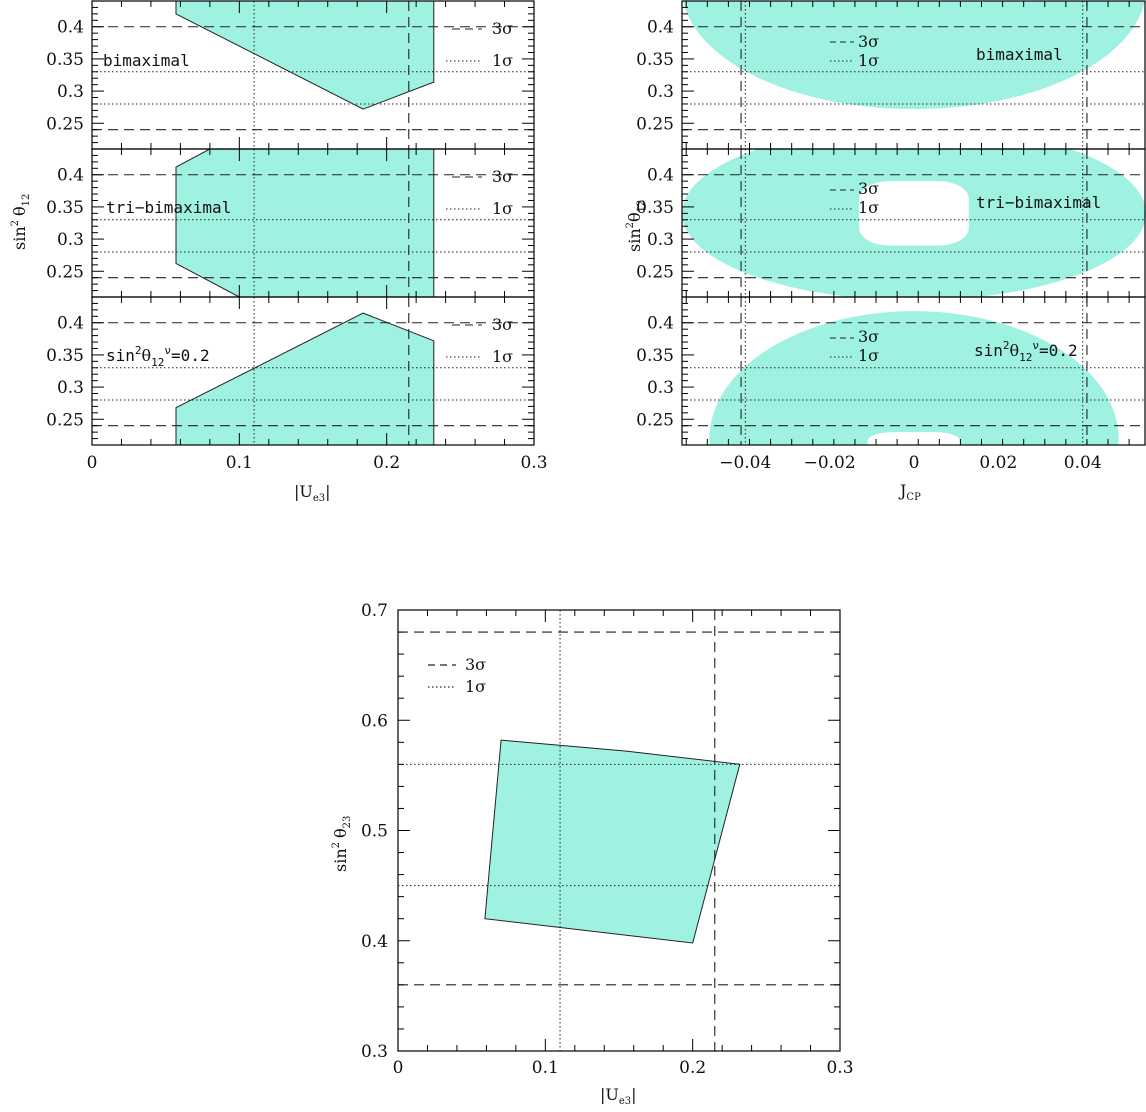 The width and height of the screenshot is (1146, 1112). Describe the element at coordinates (475, 664) in the screenshot. I see `legend-3sigma-bottom: 3σ` at that location.